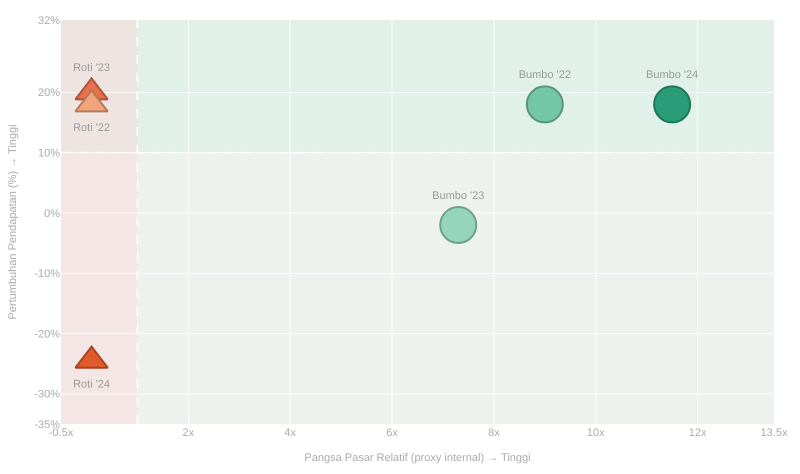 The width and height of the screenshot is (800, 474). I want to click on x-tick-label: 8x, so click(494, 433).